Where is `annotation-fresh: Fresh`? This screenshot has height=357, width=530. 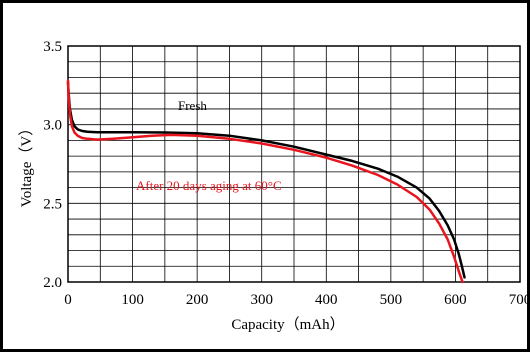 annotation-fresh: Fresh is located at coordinates (192, 105).